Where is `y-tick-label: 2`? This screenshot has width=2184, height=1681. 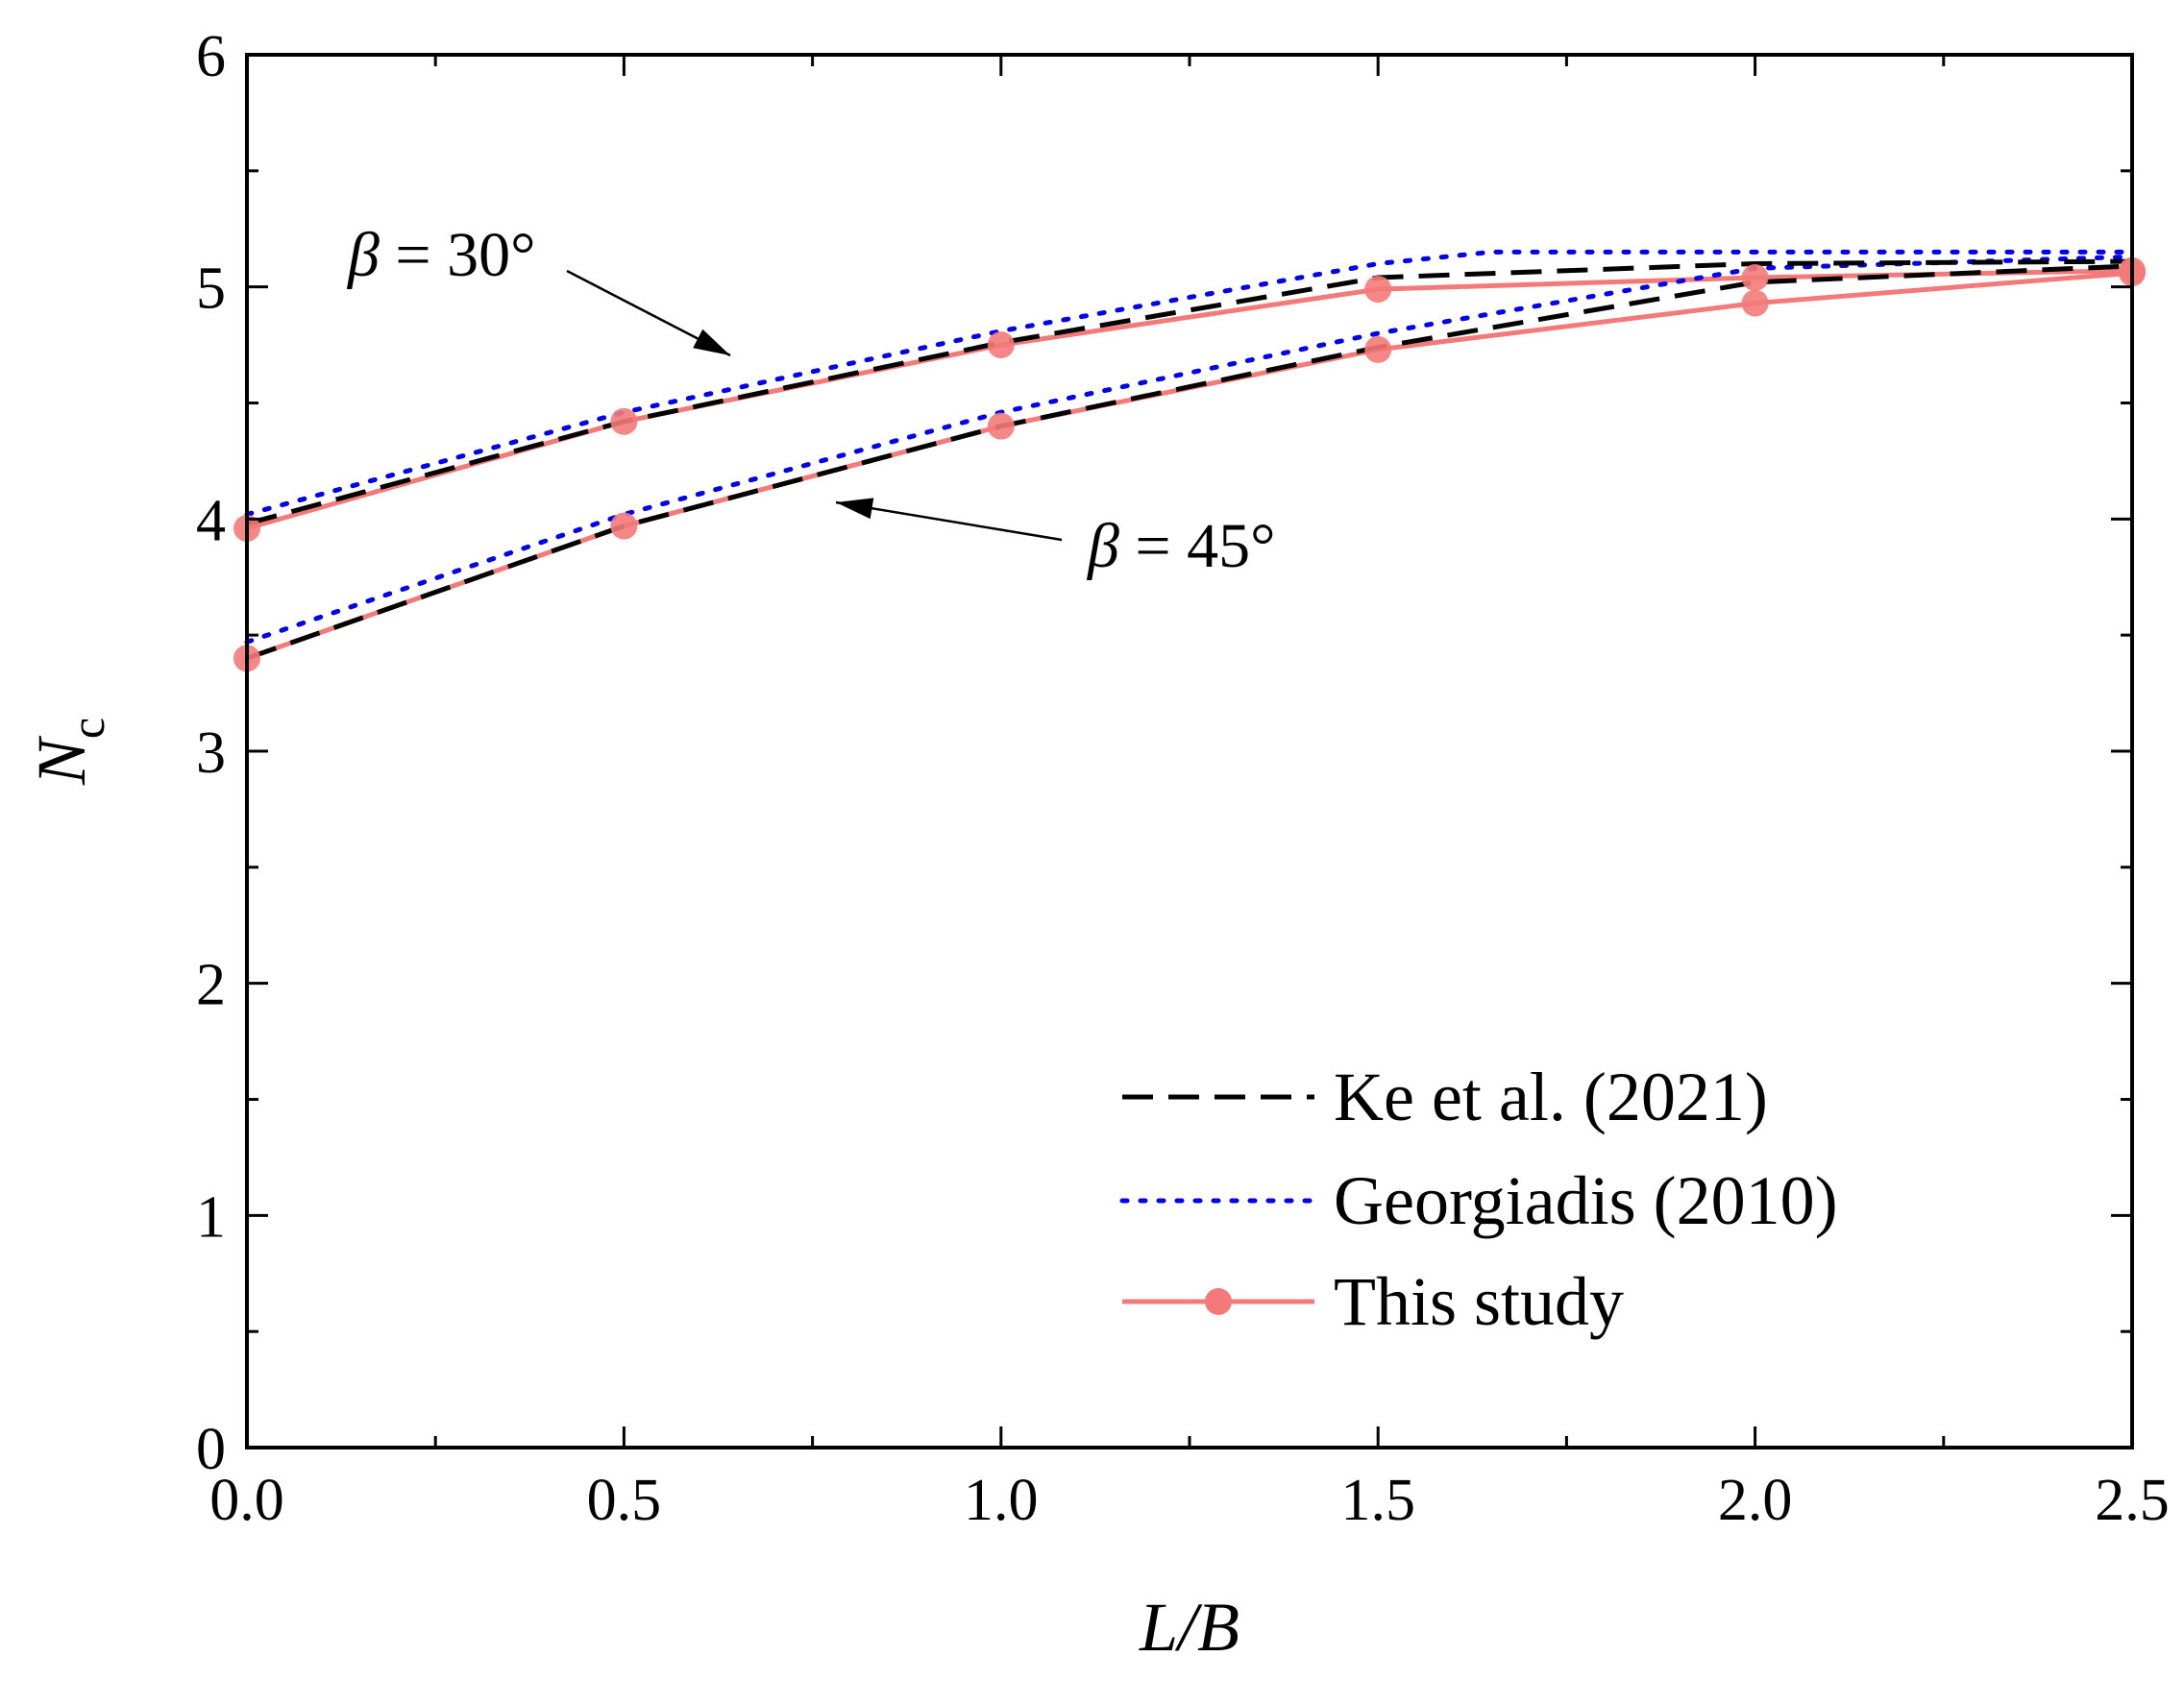 y-tick-label: 2 is located at coordinates (211, 985).